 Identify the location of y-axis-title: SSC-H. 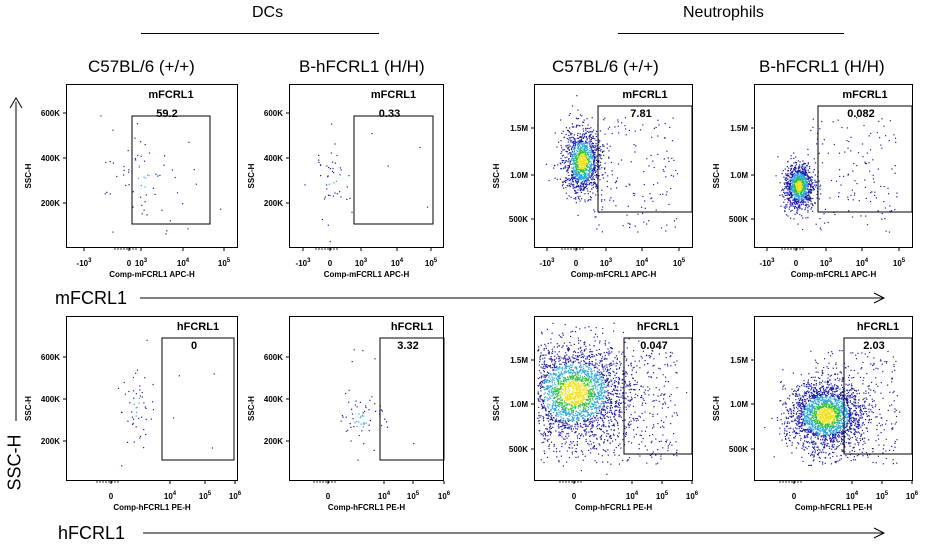
(251, 408).